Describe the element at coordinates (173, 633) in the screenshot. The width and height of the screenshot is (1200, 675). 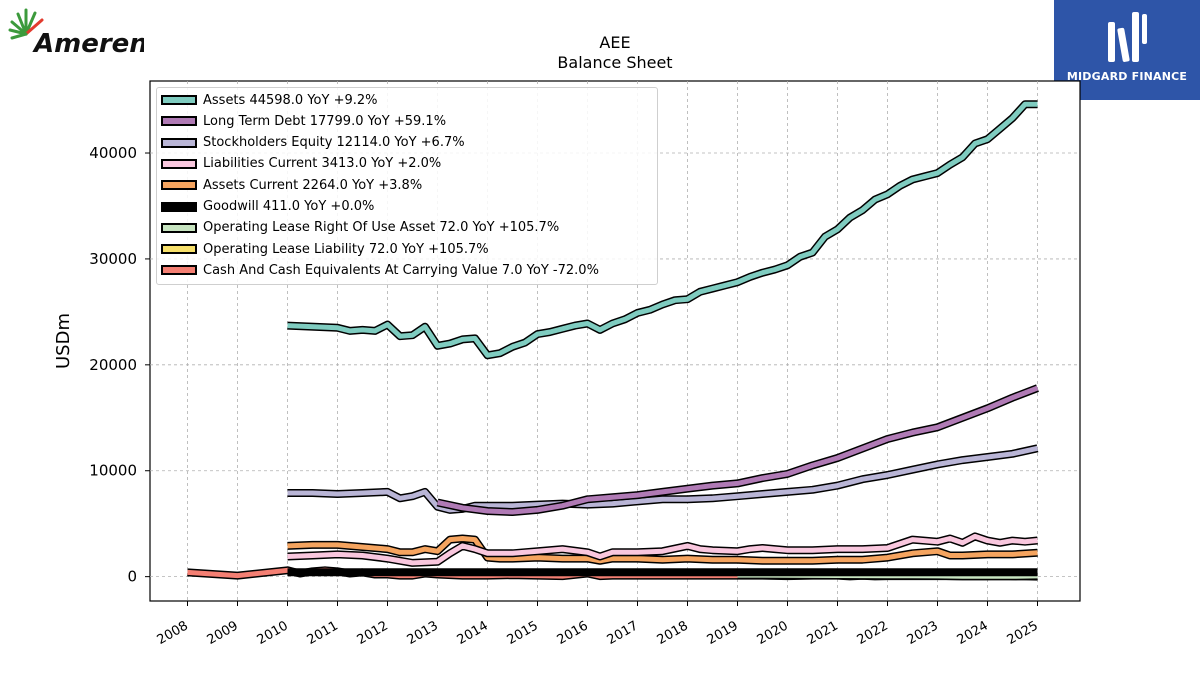
I see `x-tick-label: 2008` at that location.